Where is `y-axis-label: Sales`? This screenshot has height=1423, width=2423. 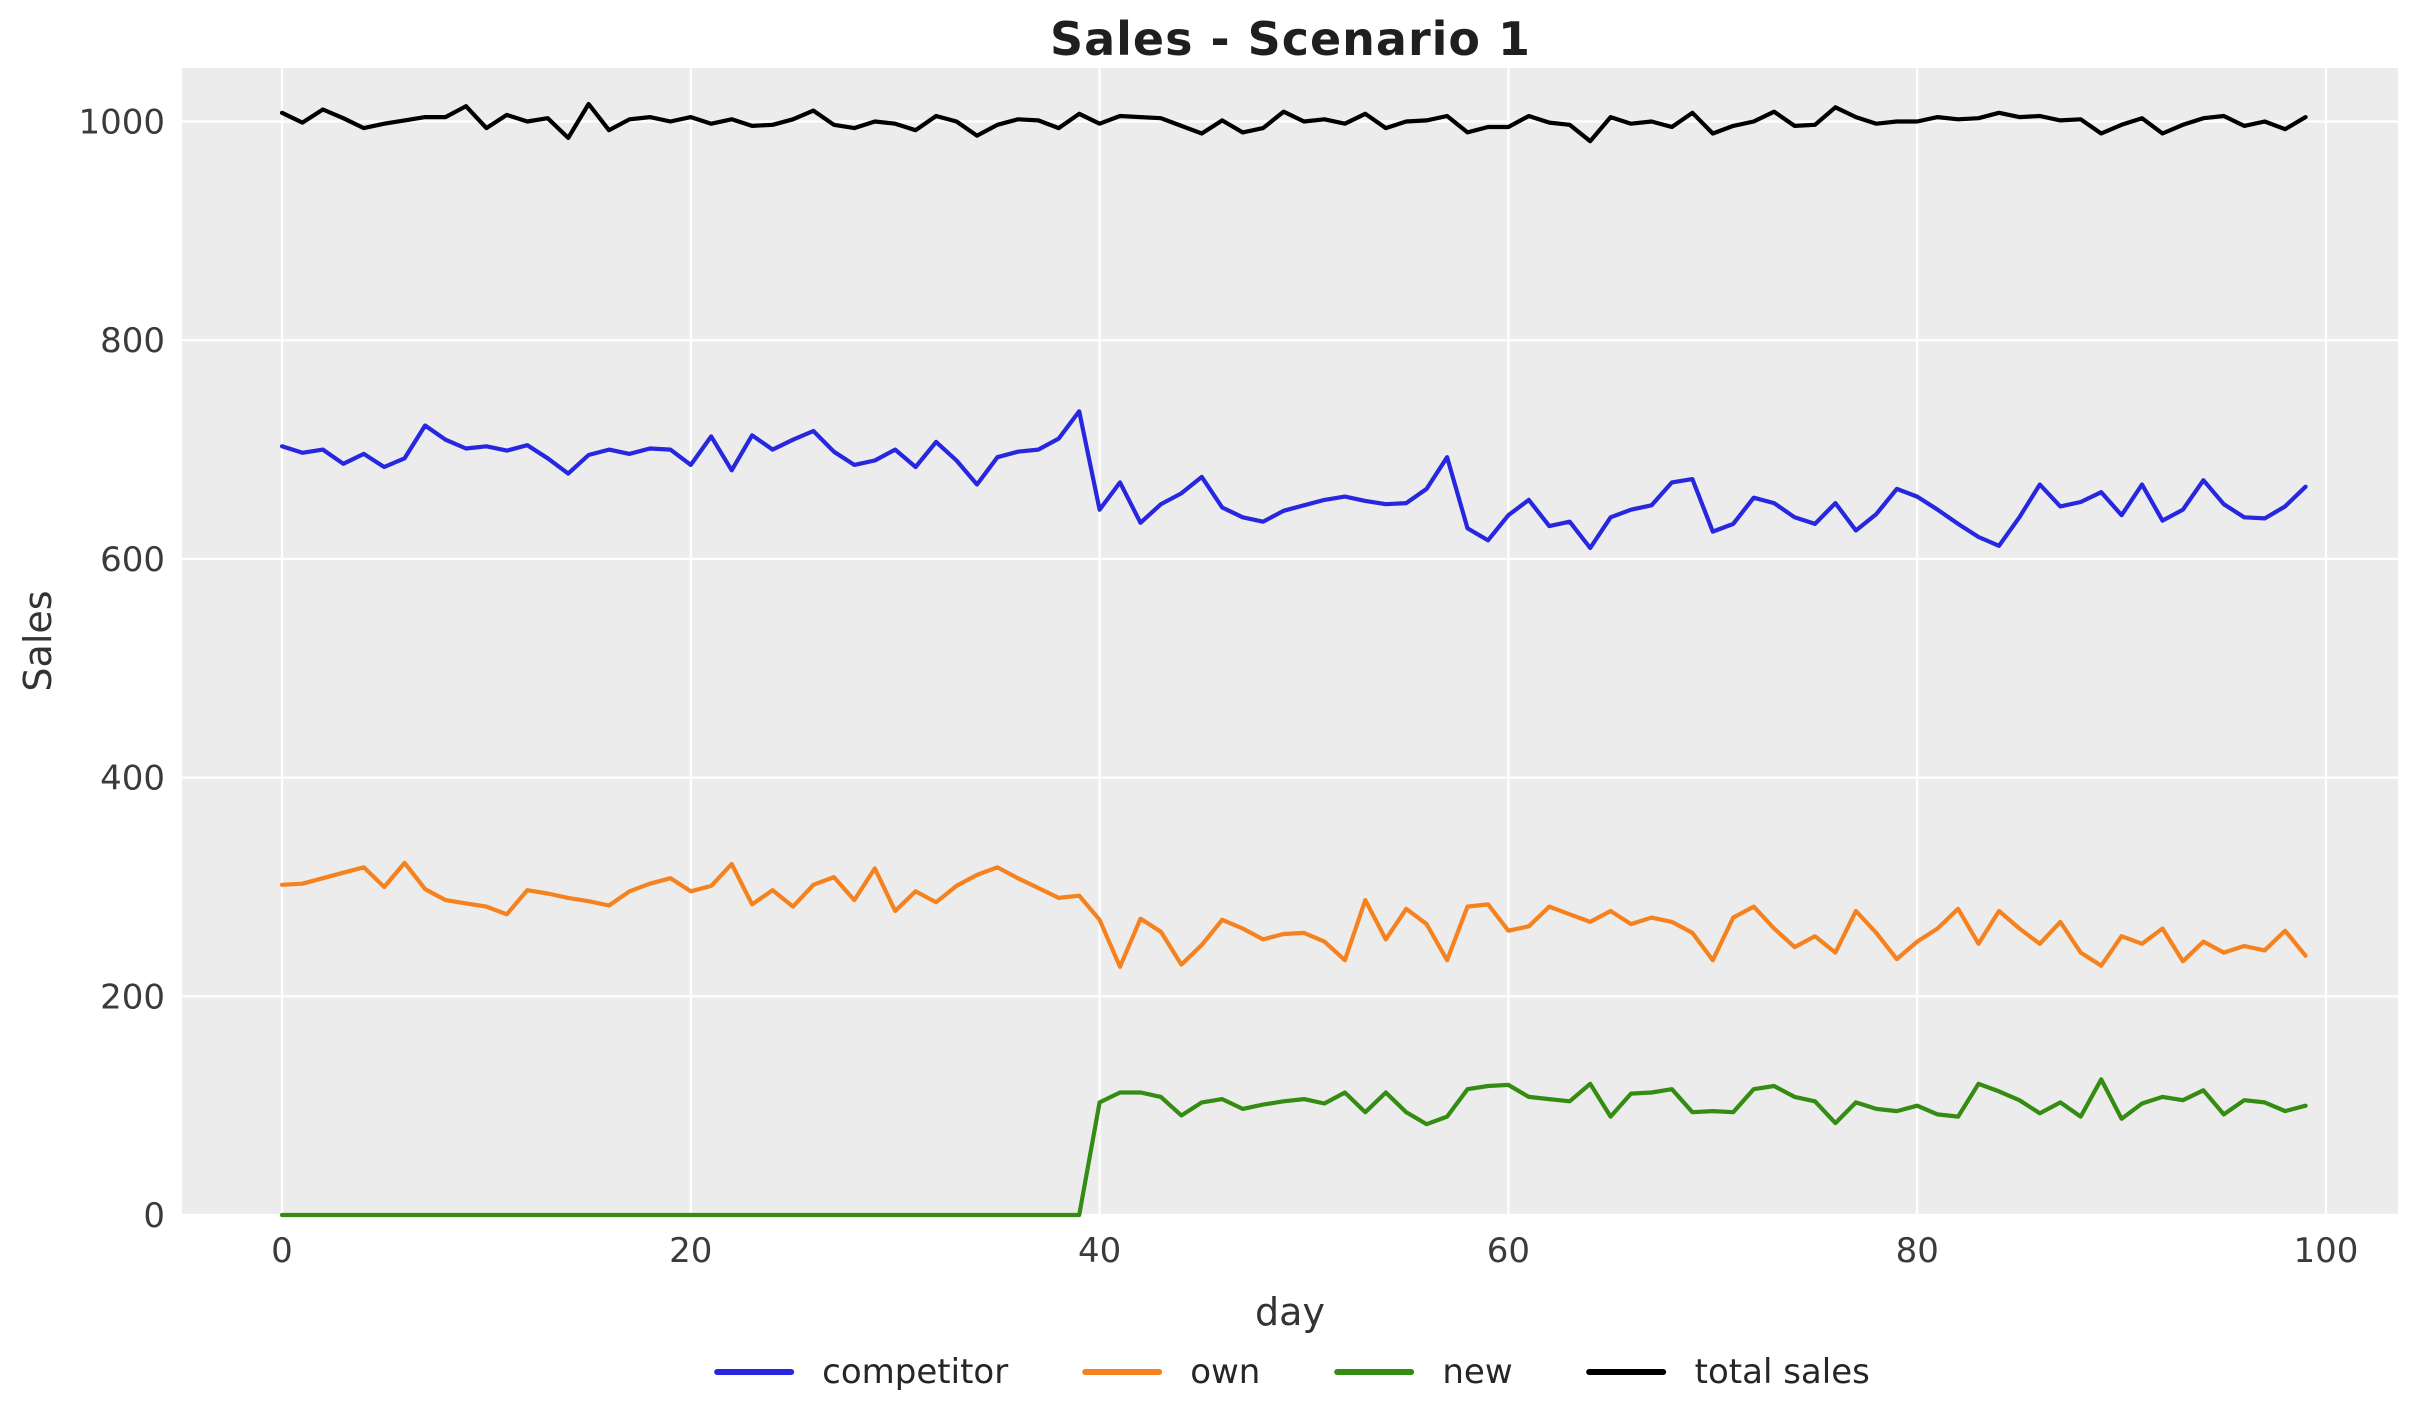
y-axis-label: Sales is located at coordinates (38, 641).